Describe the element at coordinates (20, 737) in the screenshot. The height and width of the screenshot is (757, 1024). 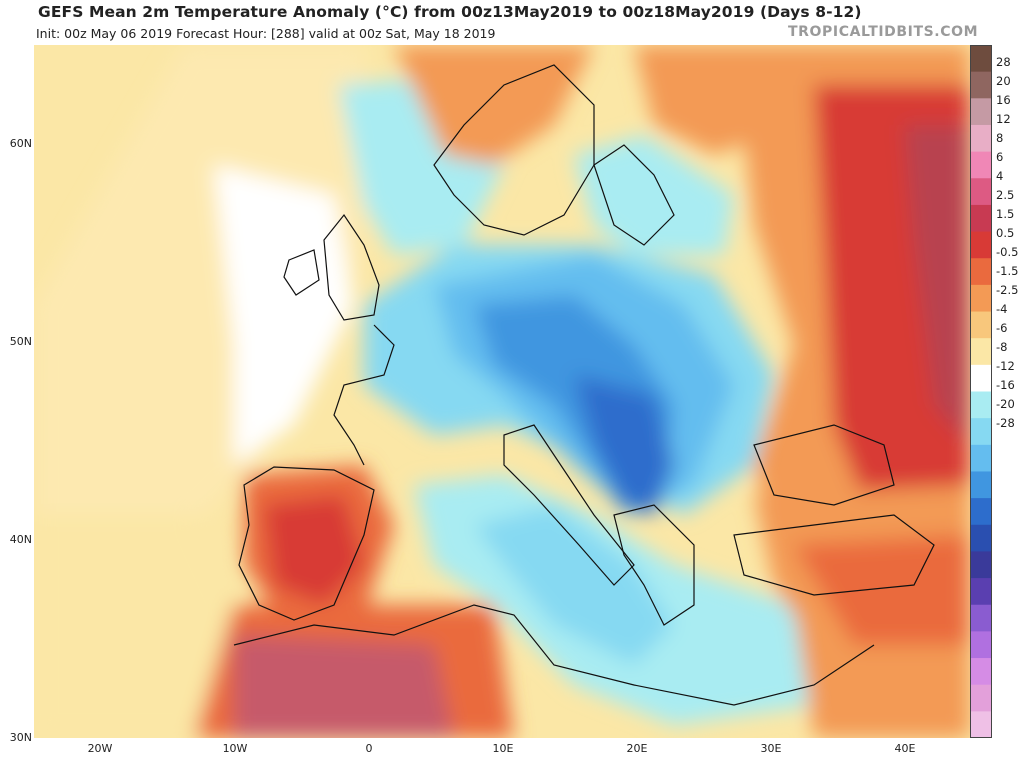
I see `lat-label-30n: 30N` at that location.